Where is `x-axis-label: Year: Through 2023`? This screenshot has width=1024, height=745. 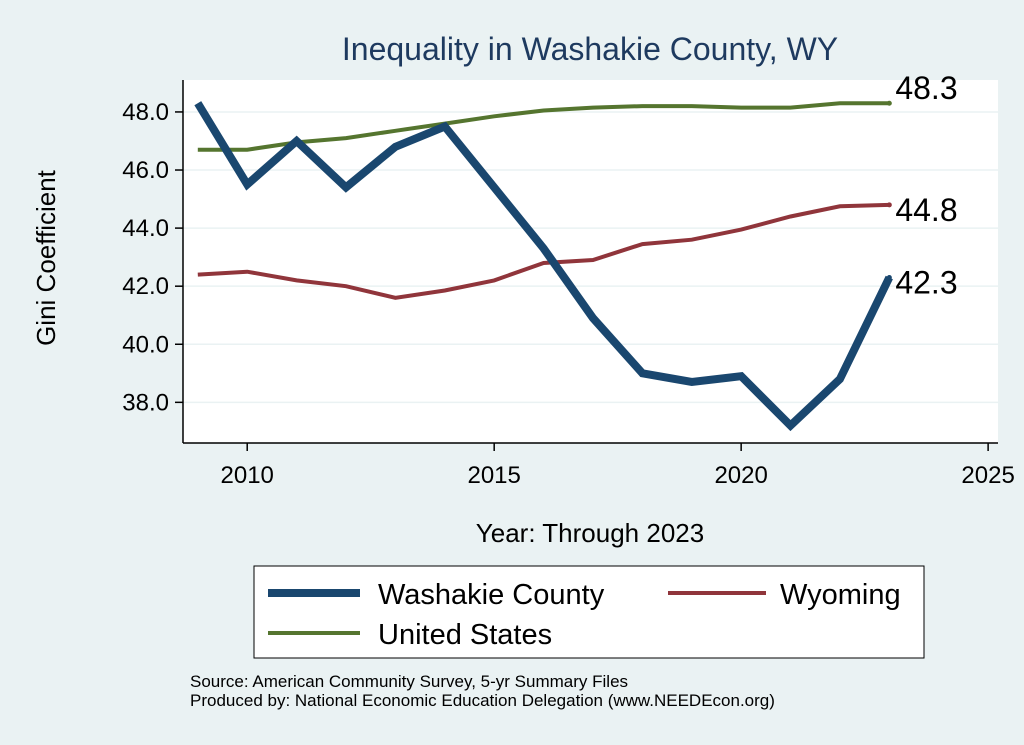
x-axis-label: Year: Through 2023 is located at coordinates (590, 533).